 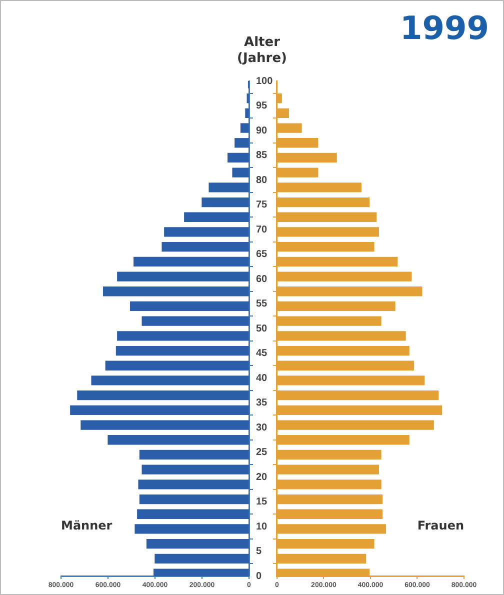 I want to click on y-tick-label: 25, so click(x=262, y=452).